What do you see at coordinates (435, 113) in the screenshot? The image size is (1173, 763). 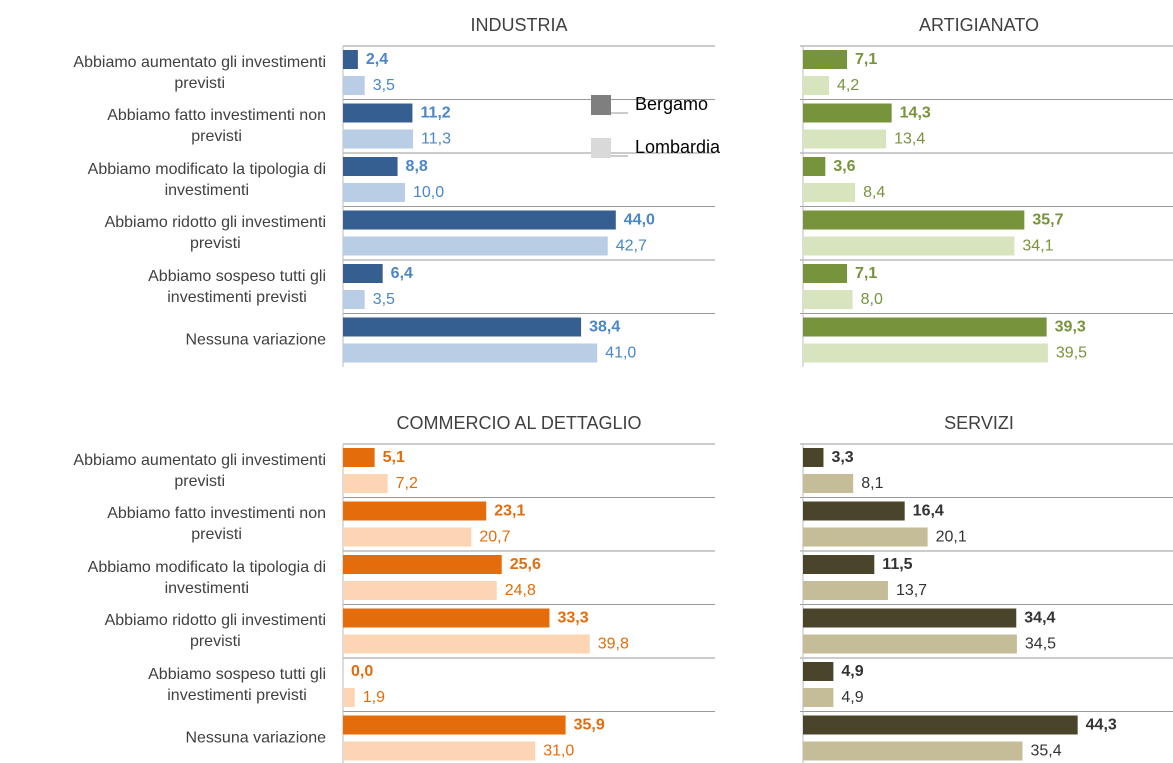 I see `value-label: 11,2` at bounding box center [435, 113].